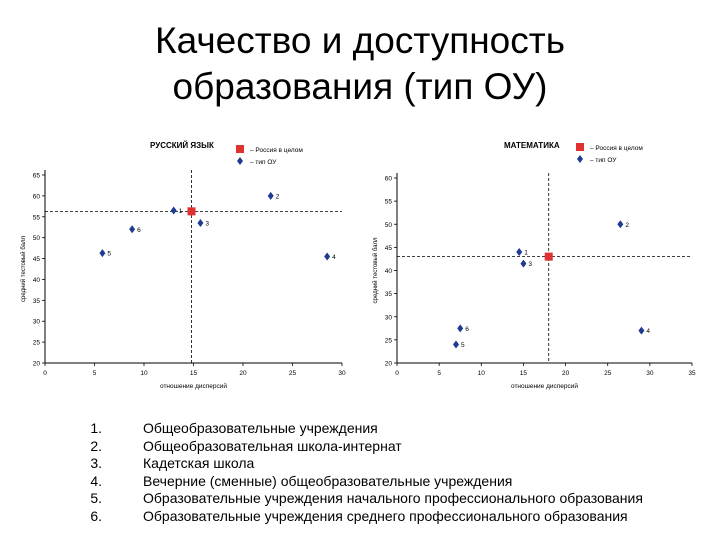 Image resolution: width=720 pixels, height=540 pixels. What do you see at coordinates (692, 373) in the screenshot?
I see `x-tick-label: 35` at bounding box center [692, 373].